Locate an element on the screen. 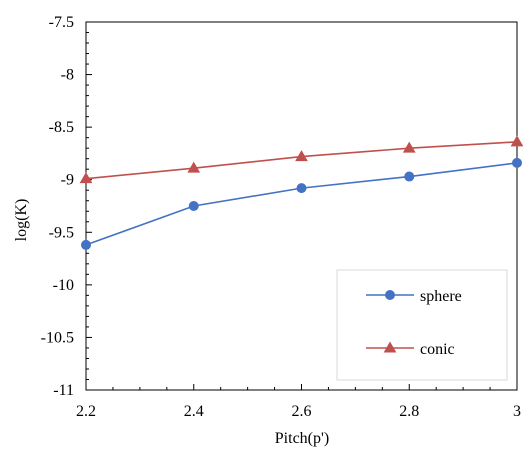 The height and width of the screenshot is (451, 523). legend: sphere conic is located at coordinates (422, 325).